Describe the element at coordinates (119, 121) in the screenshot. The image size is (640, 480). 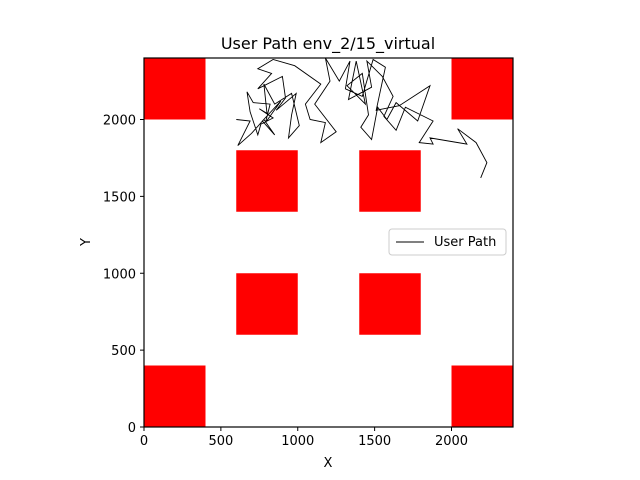
I see `y-tick-label-2000: 2000` at that location.